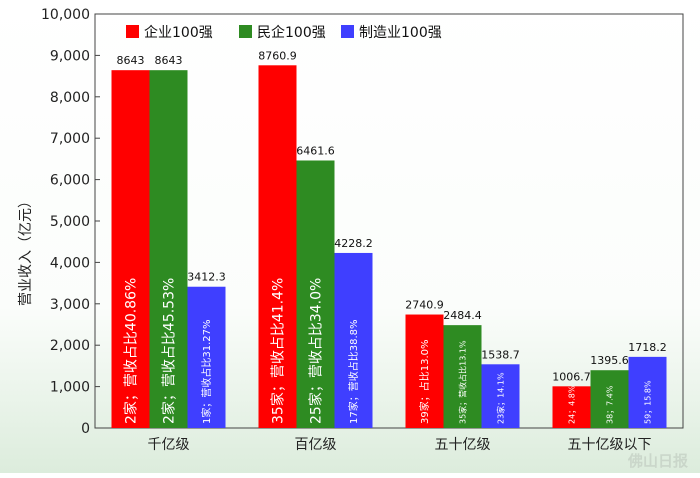 The image size is (700, 478). What do you see at coordinates (26, 250) in the screenshot?
I see `y-axis-title: 营业收入（亿元）` at bounding box center [26, 250].